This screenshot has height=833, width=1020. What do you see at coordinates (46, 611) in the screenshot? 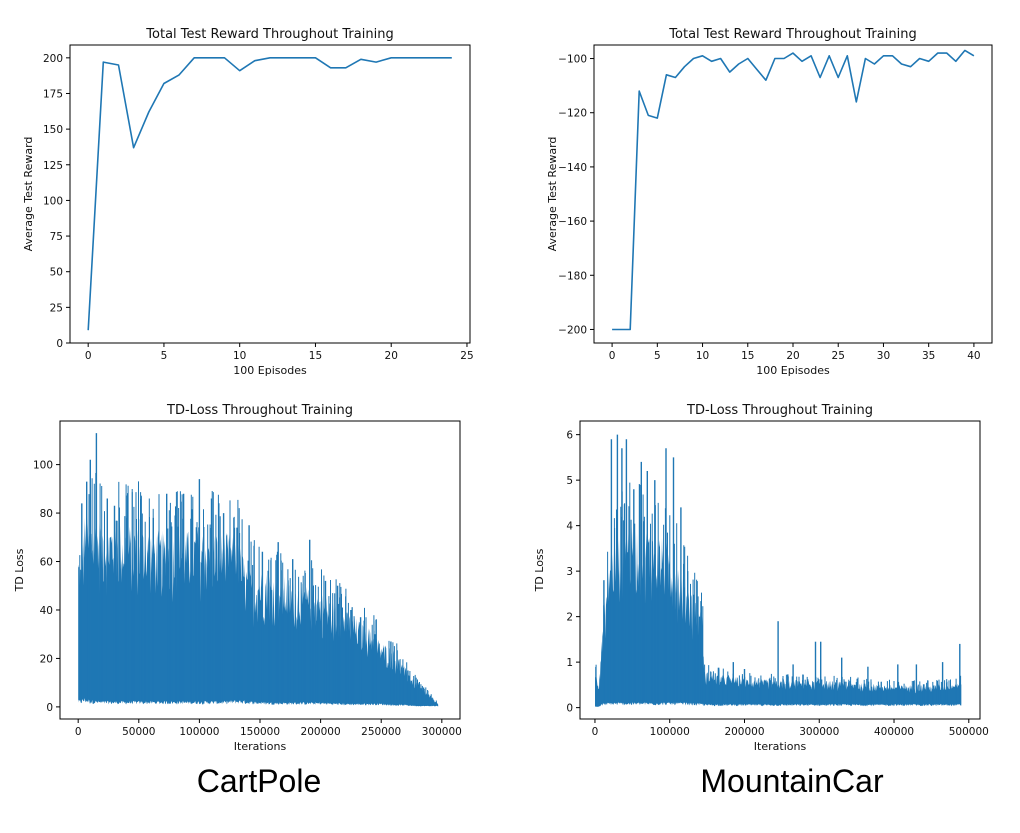
I see `y-tick-label: 40` at bounding box center [46, 611].